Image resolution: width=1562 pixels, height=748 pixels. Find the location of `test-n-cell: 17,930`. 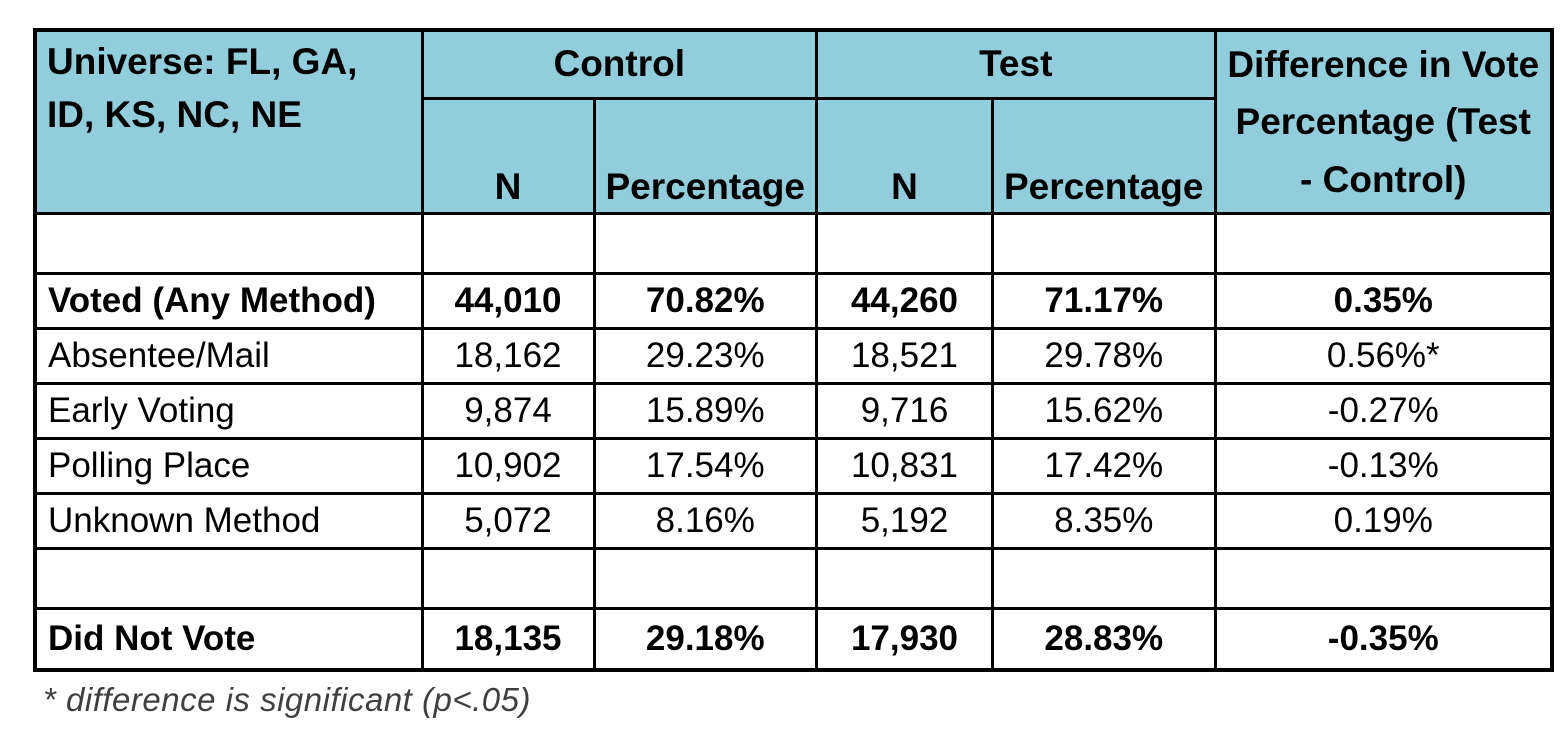

test-n-cell: 17,930 is located at coordinates (904, 639).